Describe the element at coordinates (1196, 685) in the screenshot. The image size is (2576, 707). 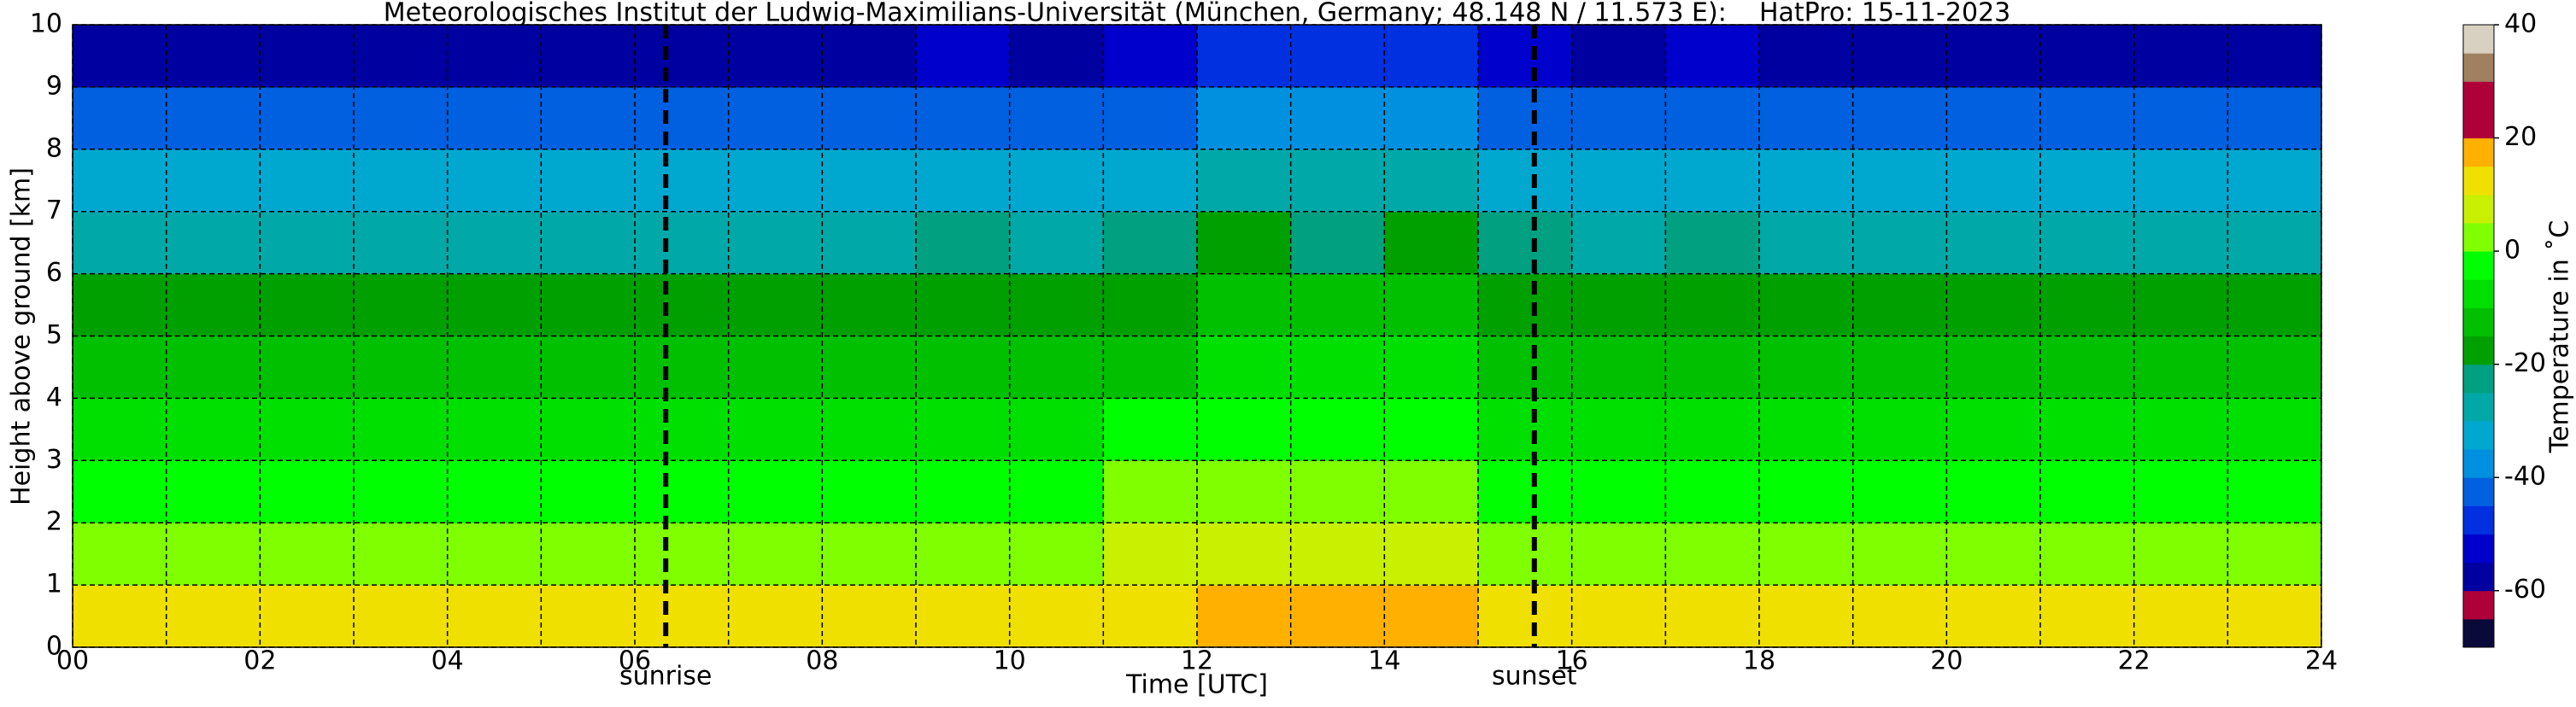
I see `x-axis-label: Time [UTC]` at that location.